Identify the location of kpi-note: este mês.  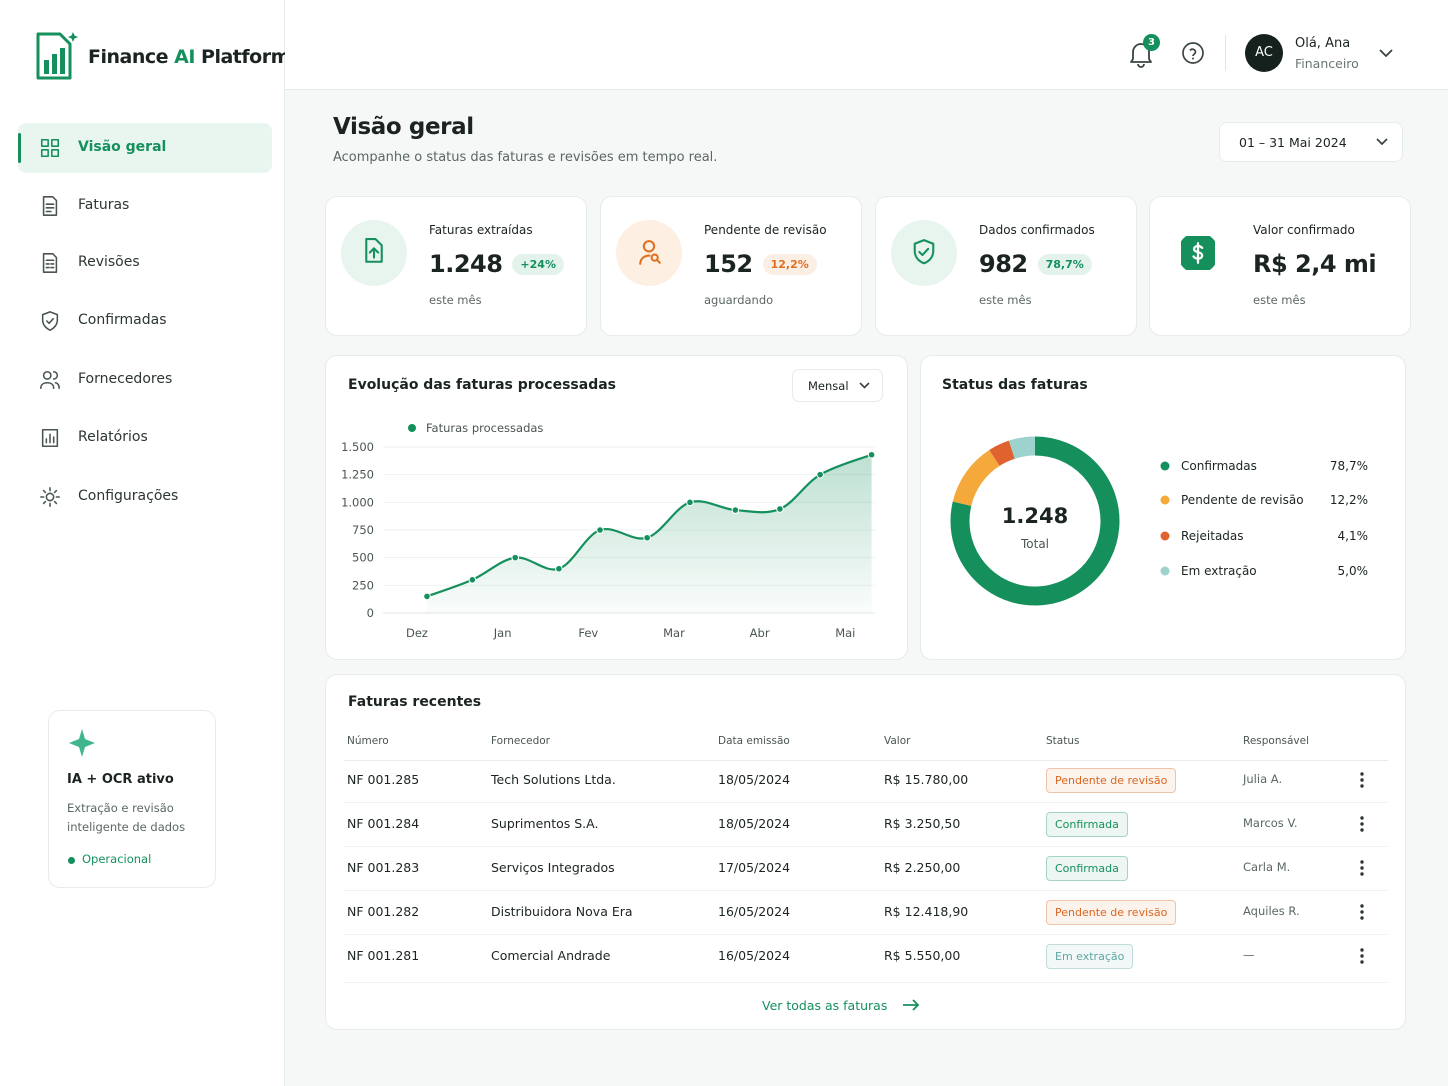
(455, 300).